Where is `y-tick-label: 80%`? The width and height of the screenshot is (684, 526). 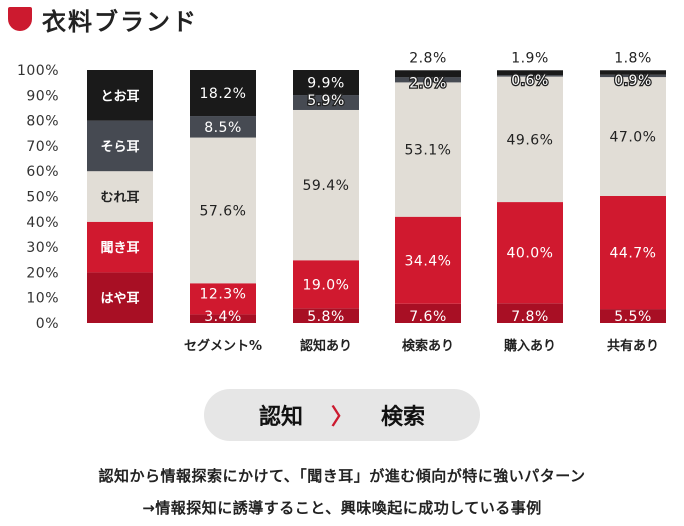 y-tick-label: 80% is located at coordinates (42, 122).